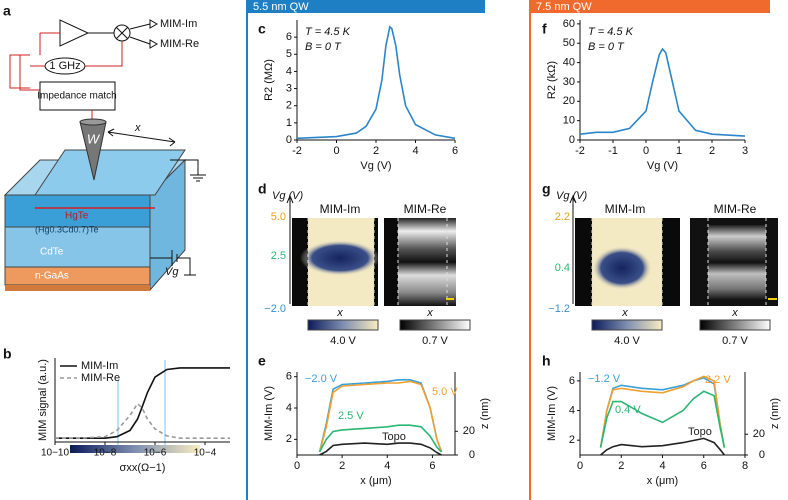 Image resolution: width=788 pixels, height=500 pixels. I want to click on series-label: 0.4 V, so click(628, 410).